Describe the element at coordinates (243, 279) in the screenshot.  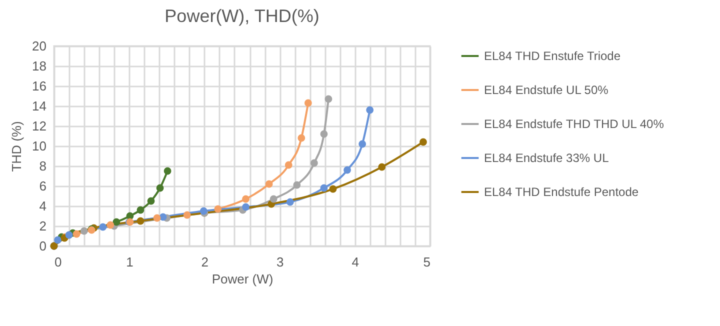
I see `x-axis-title: Power (W)` at that location.